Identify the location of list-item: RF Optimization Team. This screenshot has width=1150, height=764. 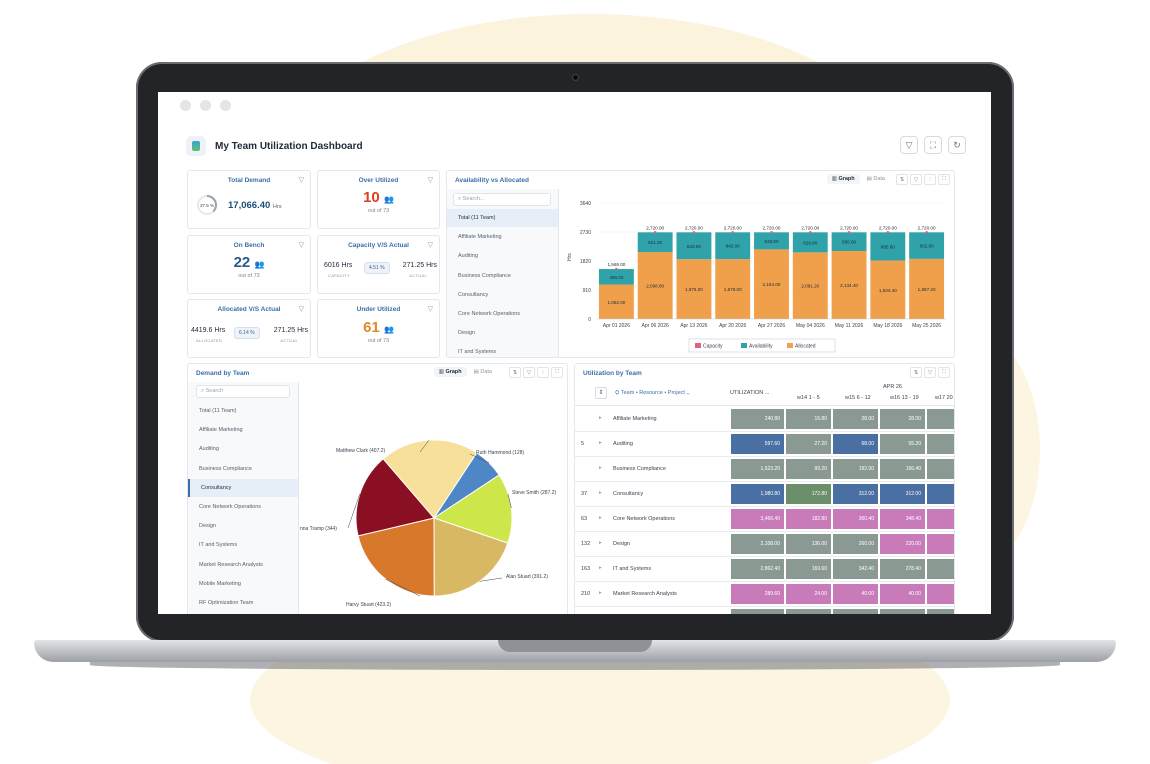
(226, 603).